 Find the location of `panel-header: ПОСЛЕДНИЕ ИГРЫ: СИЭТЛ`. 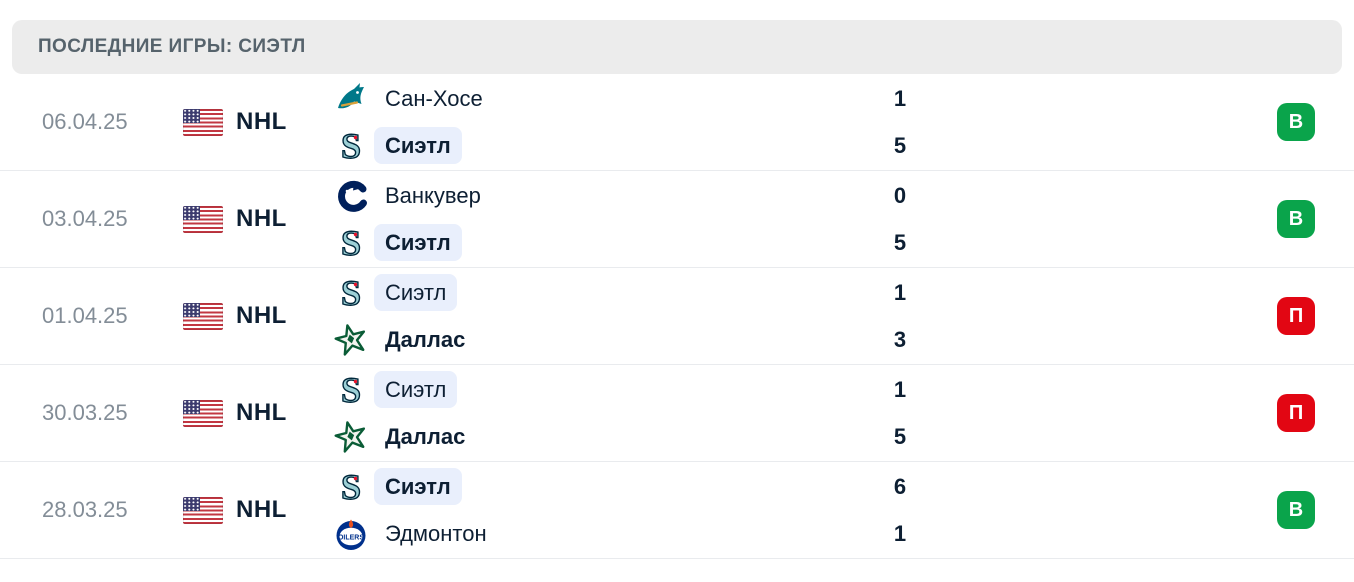

panel-header: ПОСЛЕДНИЕ ИГРЫ: СИЭТЛ is located at coordinates (677, 47).